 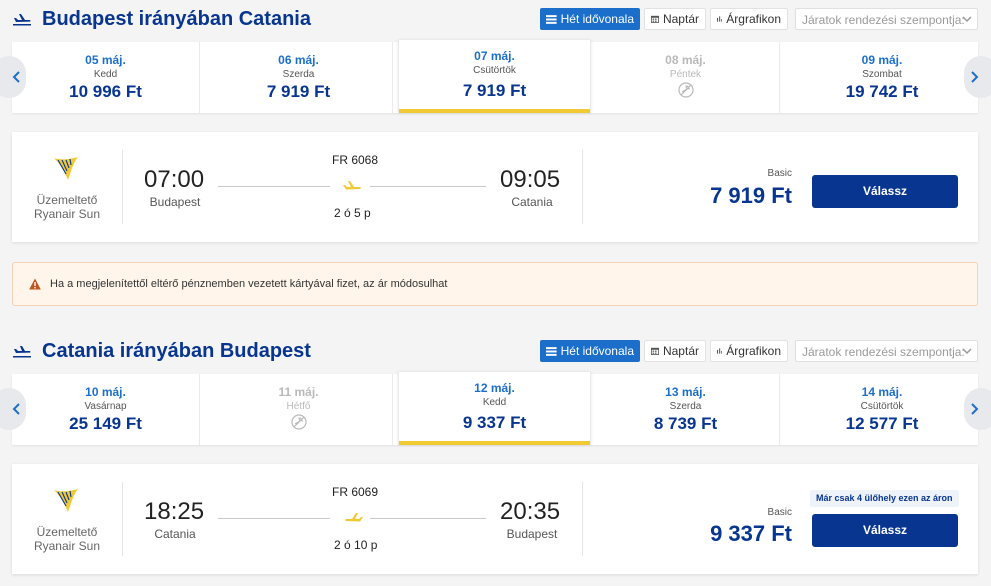 What do you see at coordinates (751, 195) in the screenshot?
I see `fare-price: 7 919 Ft` at bounding box center [751, 195].